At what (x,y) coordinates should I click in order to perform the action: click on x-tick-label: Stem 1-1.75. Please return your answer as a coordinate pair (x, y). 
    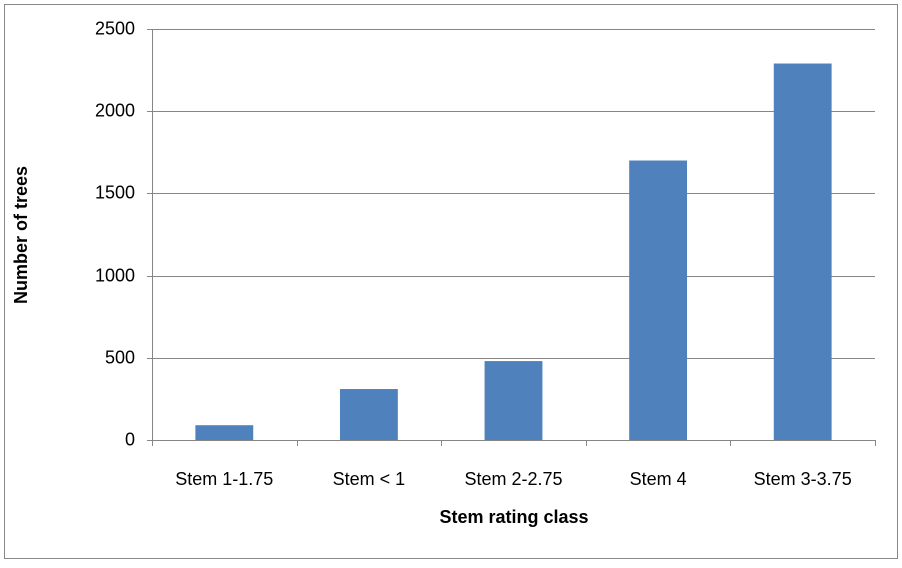
    Looking at the image, I should click on (224, 479).